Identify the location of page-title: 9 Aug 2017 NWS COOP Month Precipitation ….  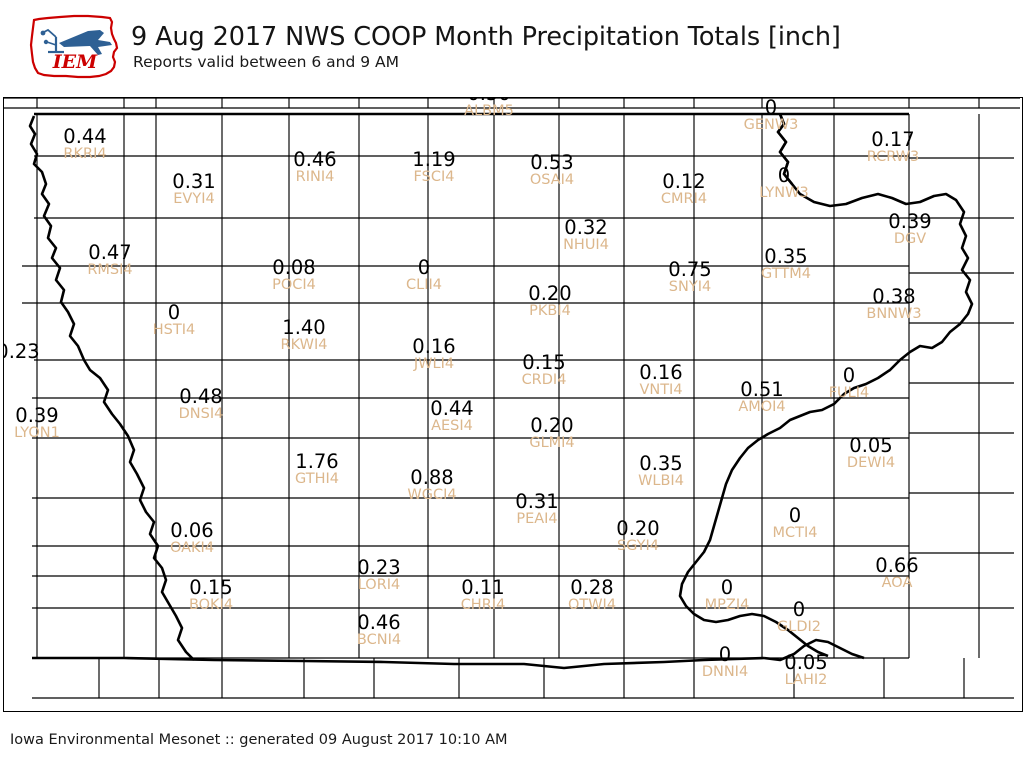
(486, 37).